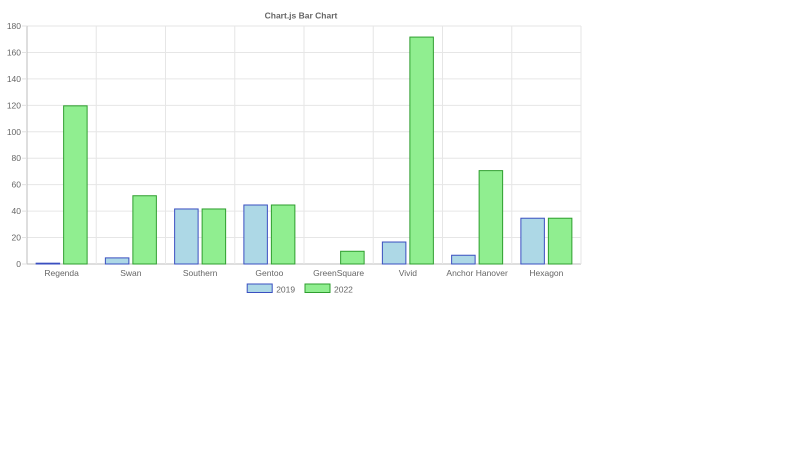  I want to click on y-tick-label: 140, so click(14, 79).